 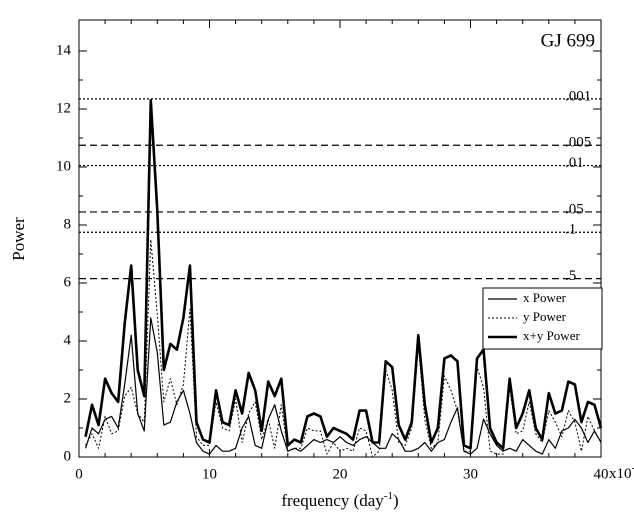 What do you see at coordinates (18, 239) in the screenshot?
I see `y-axis-label: Power` at bounding box center [18, 239].